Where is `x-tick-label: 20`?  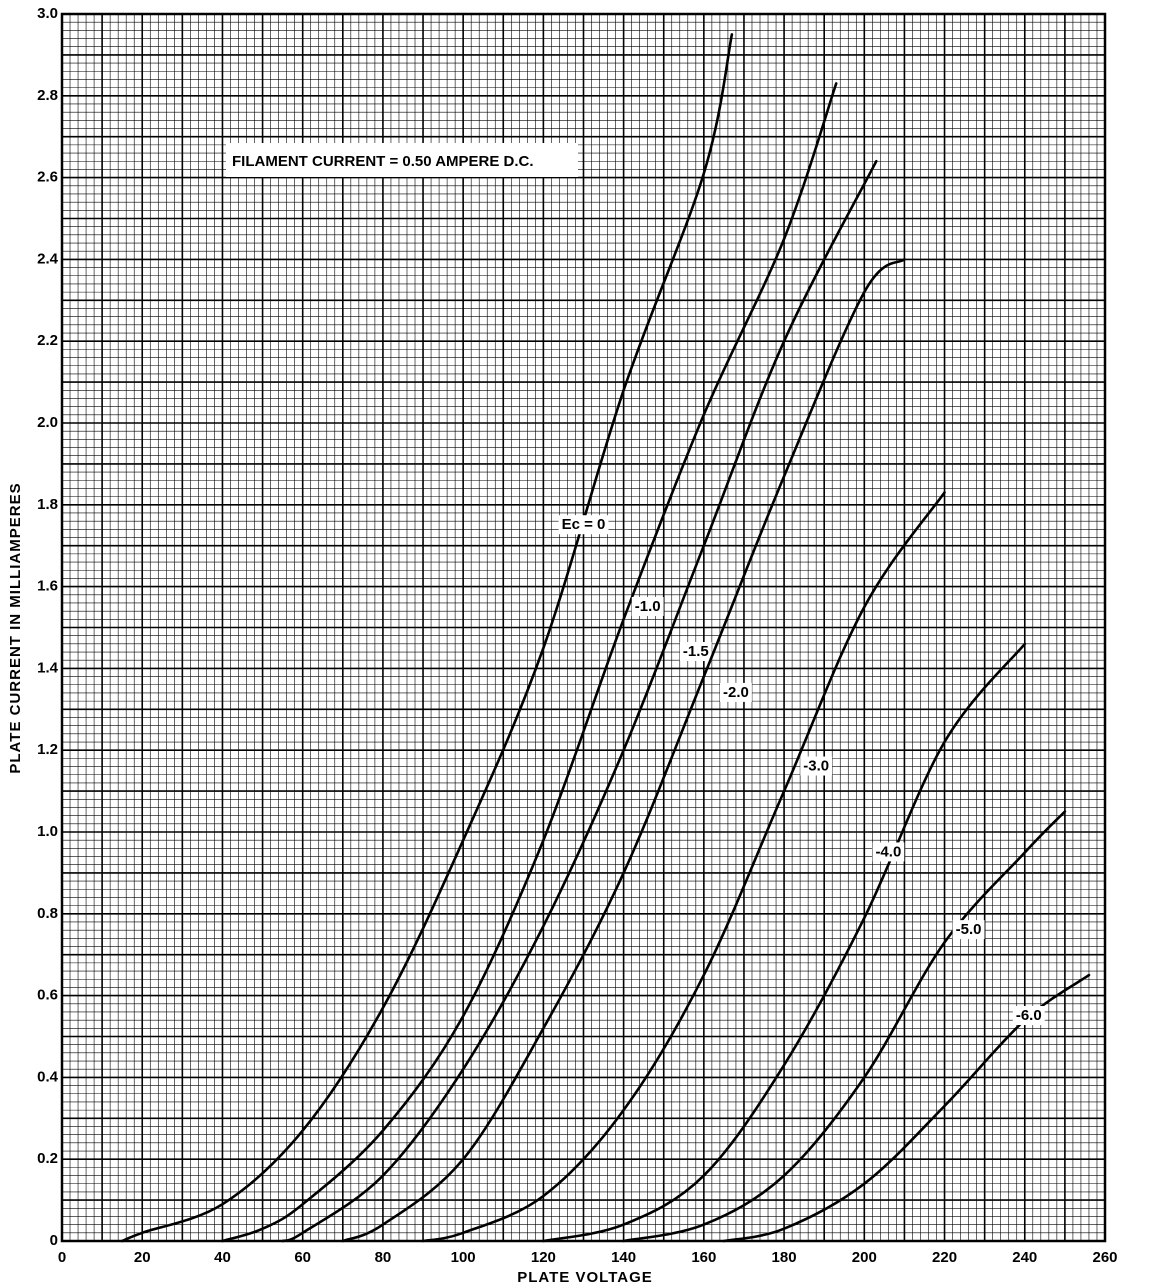
x-tick-label: 20 is located at coordinates (142, 1257).